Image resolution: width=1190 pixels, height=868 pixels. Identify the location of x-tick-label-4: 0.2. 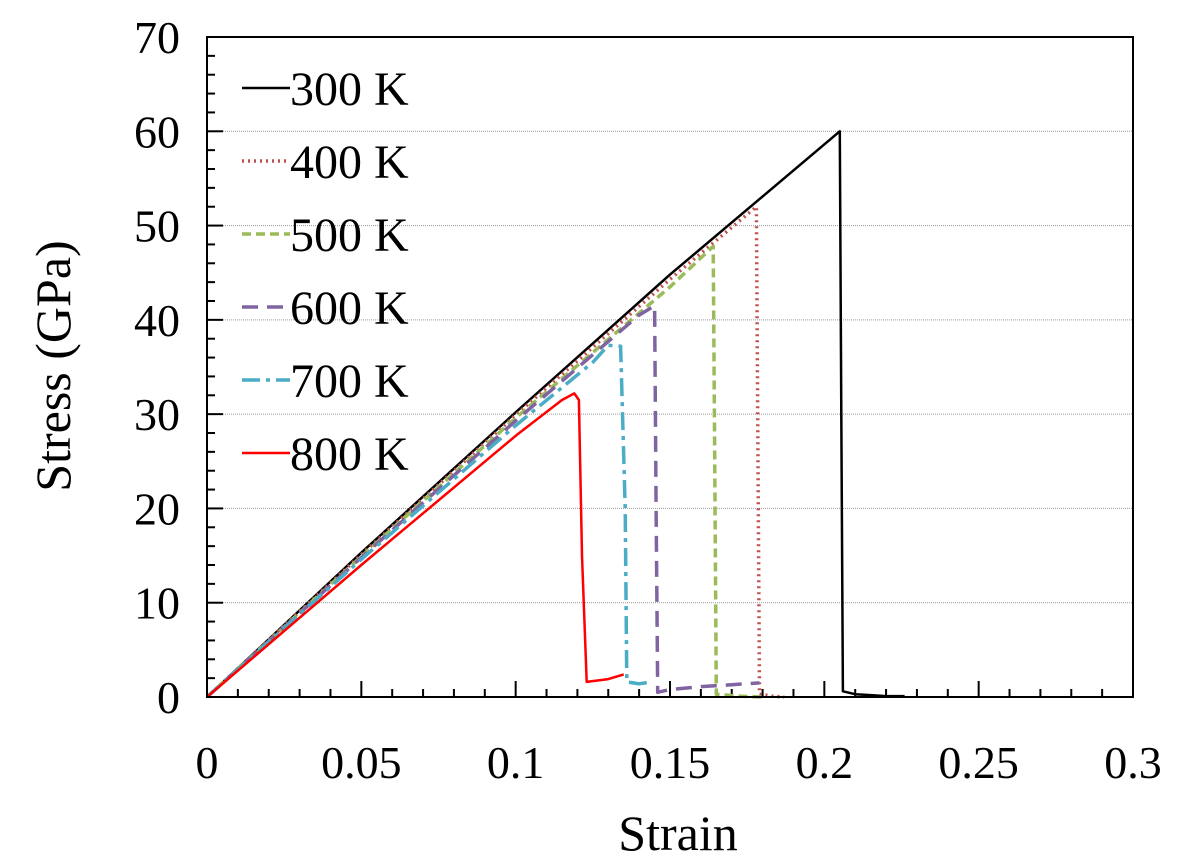
(825, 762).